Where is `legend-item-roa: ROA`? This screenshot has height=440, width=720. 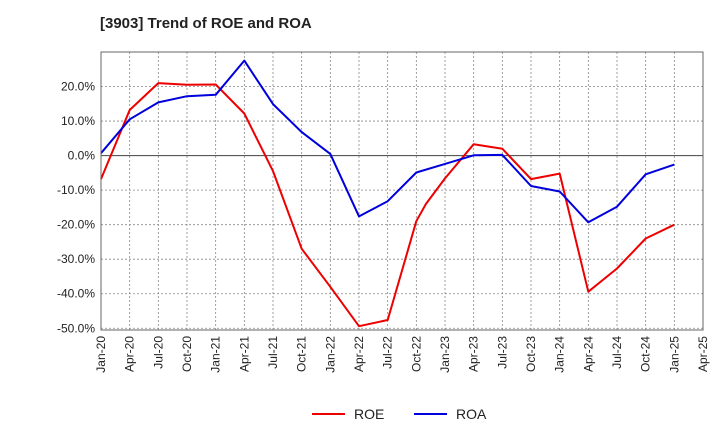 legend-item-roa: ROA is located at coordinates (450, 414).